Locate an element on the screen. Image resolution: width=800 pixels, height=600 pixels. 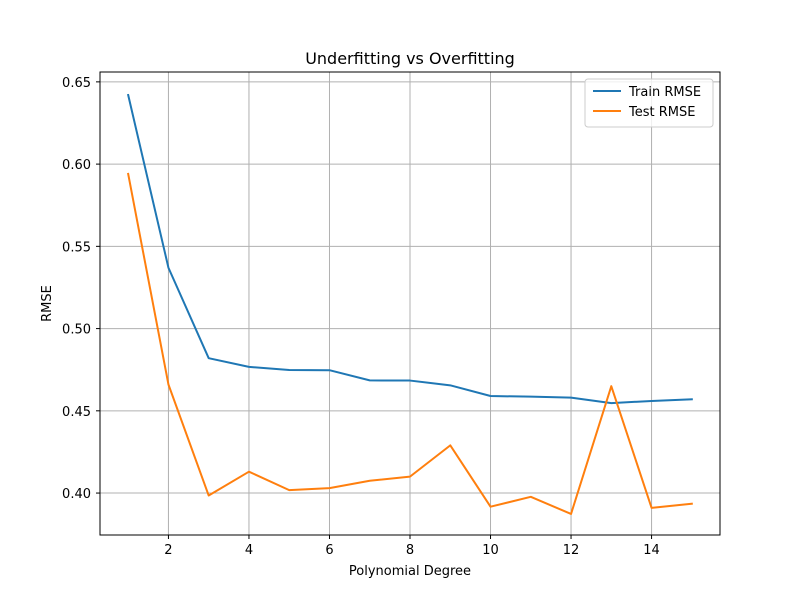
x-tick-label: 12 is located at coordinates (571, 550).